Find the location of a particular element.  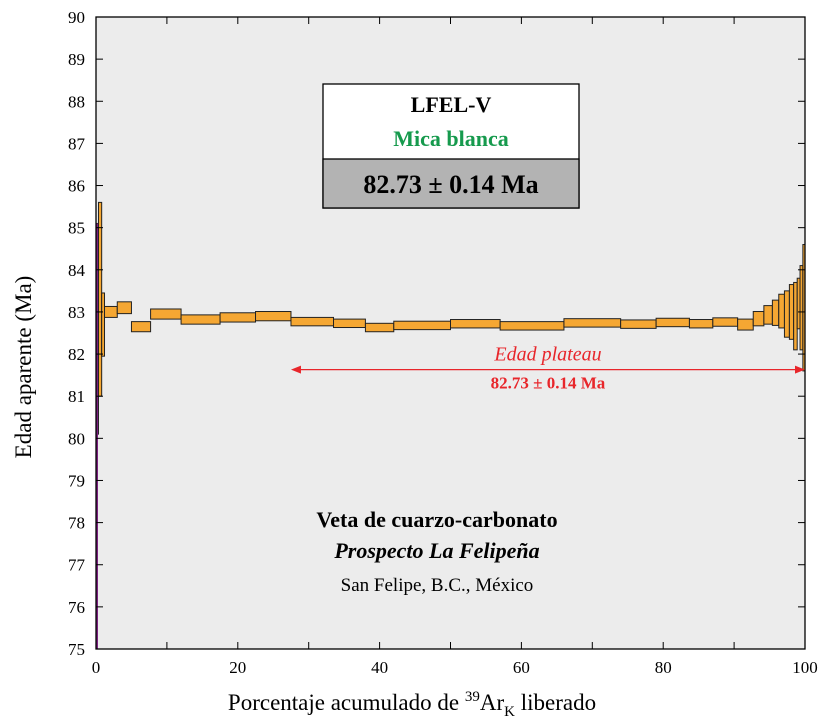

x-tick-label: 60 is located at coordinates (521, 667).